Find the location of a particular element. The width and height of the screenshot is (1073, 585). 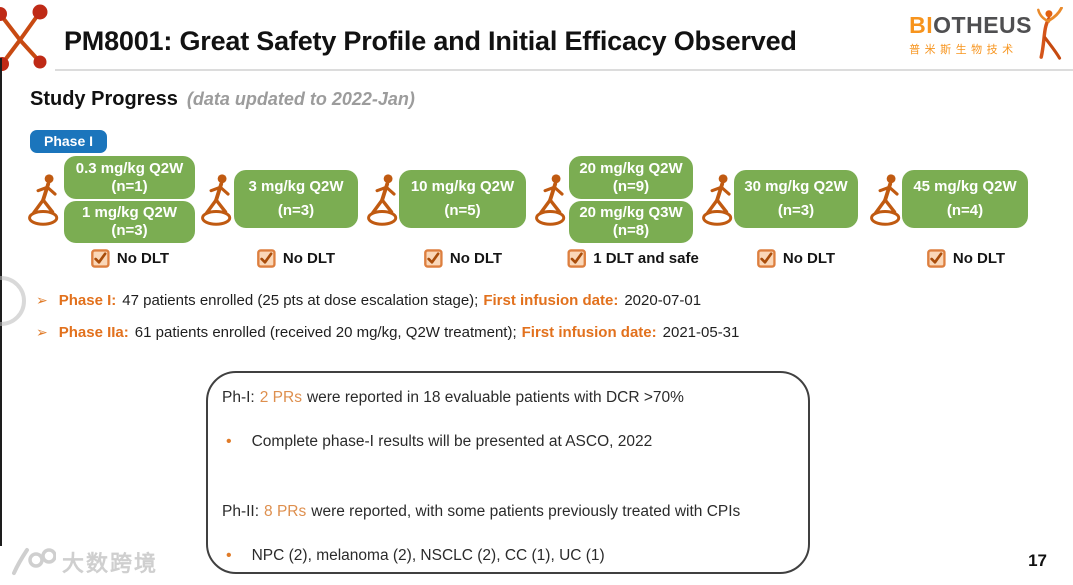

brand-name: BIOTHEUS is located at coordinates (970, 25).